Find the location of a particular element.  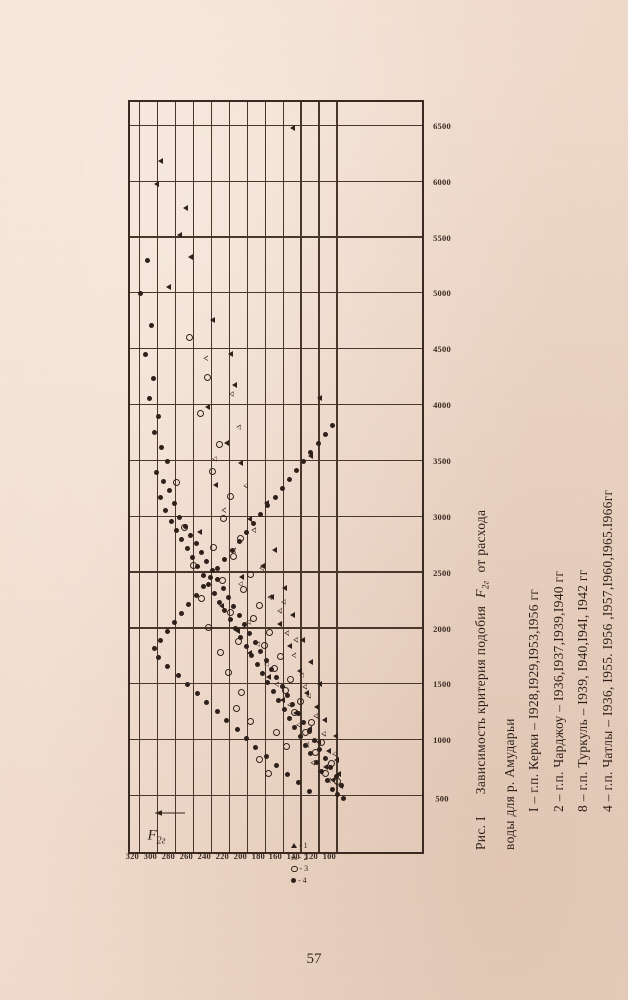

x-tick-label: 5500 is located at coordinates (442, 237).